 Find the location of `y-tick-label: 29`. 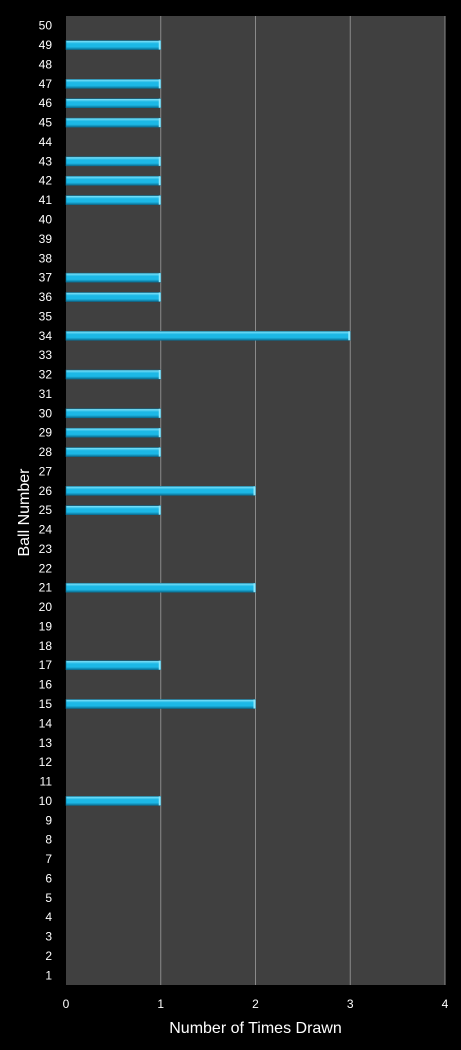

y-tick-label: 29 is located at coordinates (46, 433).